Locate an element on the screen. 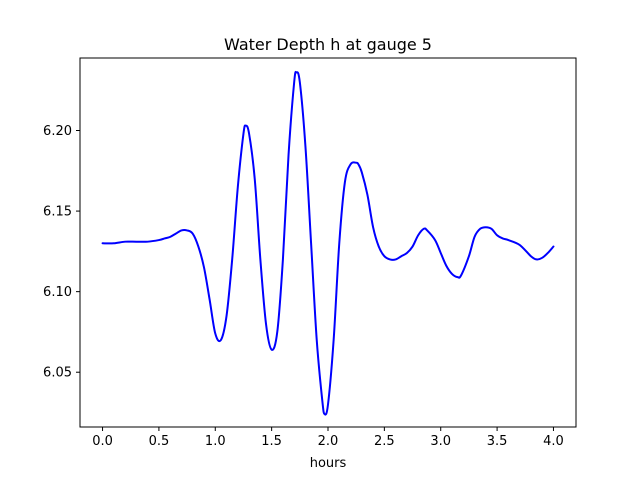  x-tick-label: 2.5 is located at coordinates (384, 441).